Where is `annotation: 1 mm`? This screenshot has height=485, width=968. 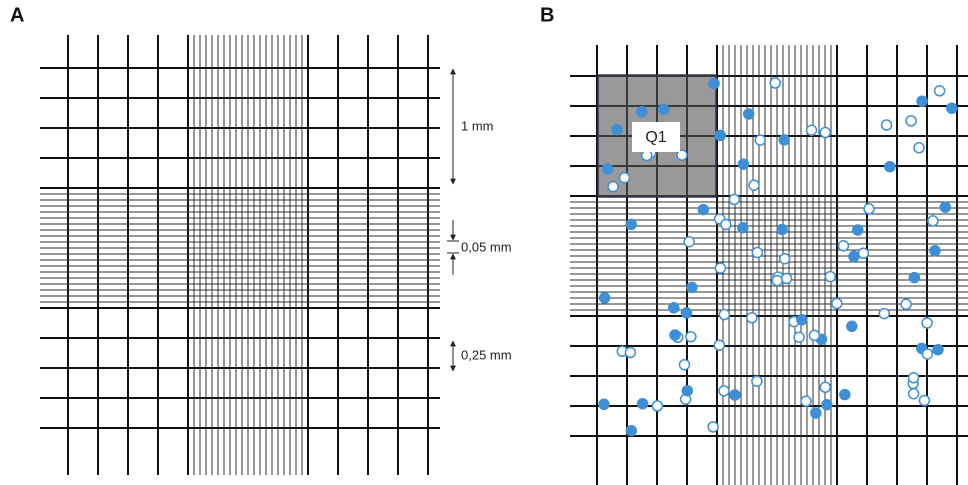
annotation: 1 mm is located at coordinates (477, 125).